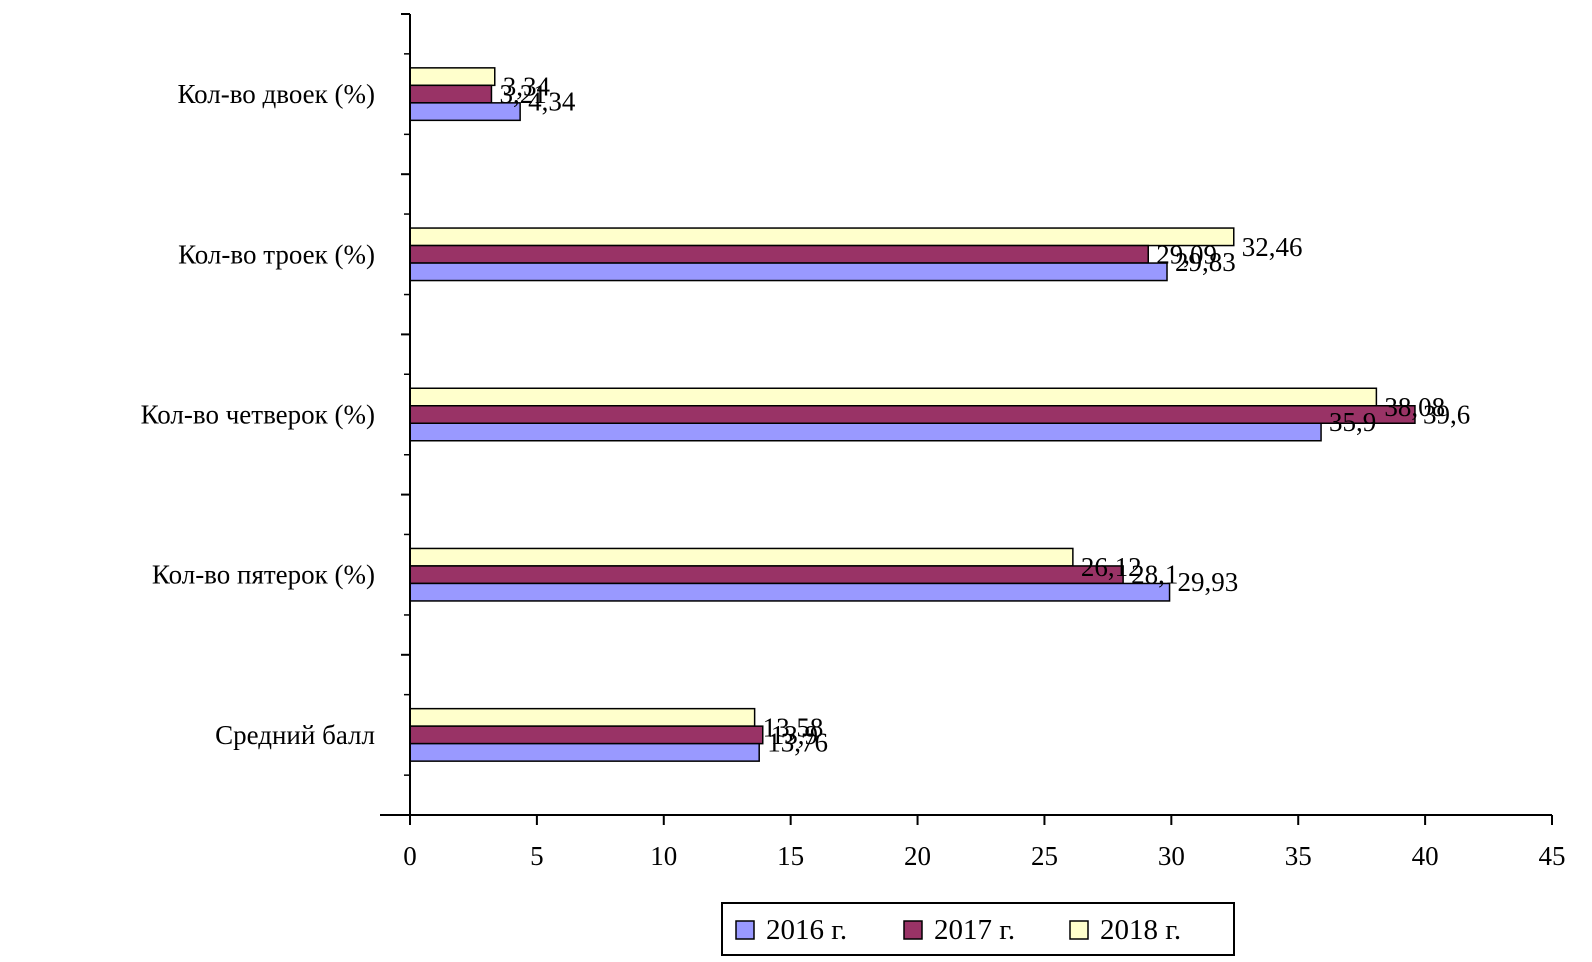 This screenshot has width=1592, height=962. What do you see at coordinates (1352, 422) in the screenshot?
I see `data-label: 35,9` at bounding box center [1352, 422].